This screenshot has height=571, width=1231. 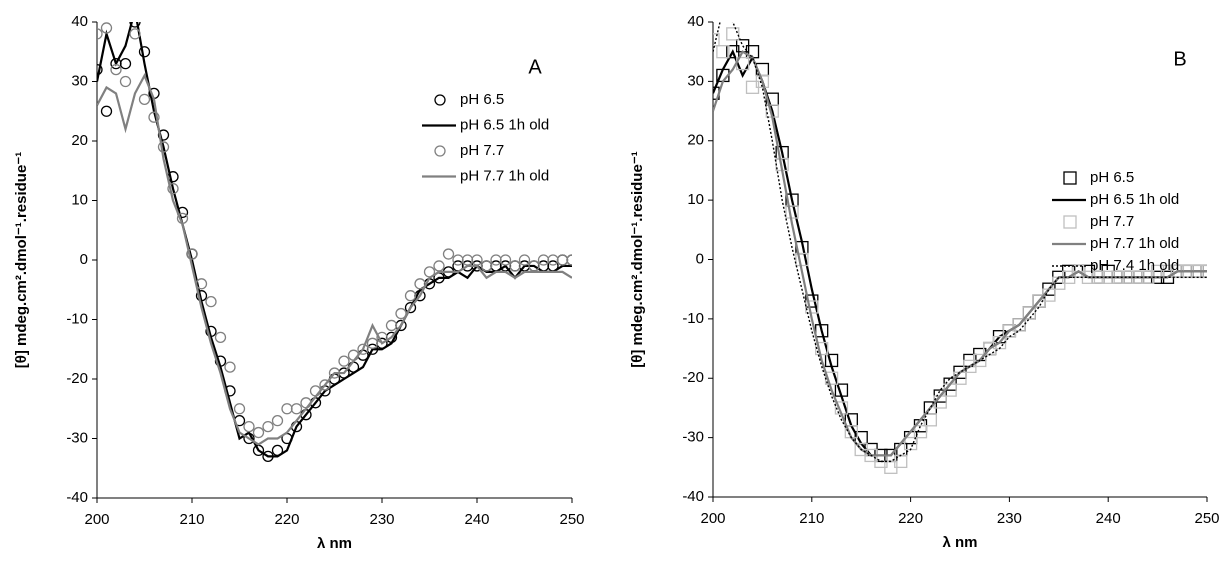 I want to click on legend-label: pH 7.4 1h old, so click(x=1134, y=265).